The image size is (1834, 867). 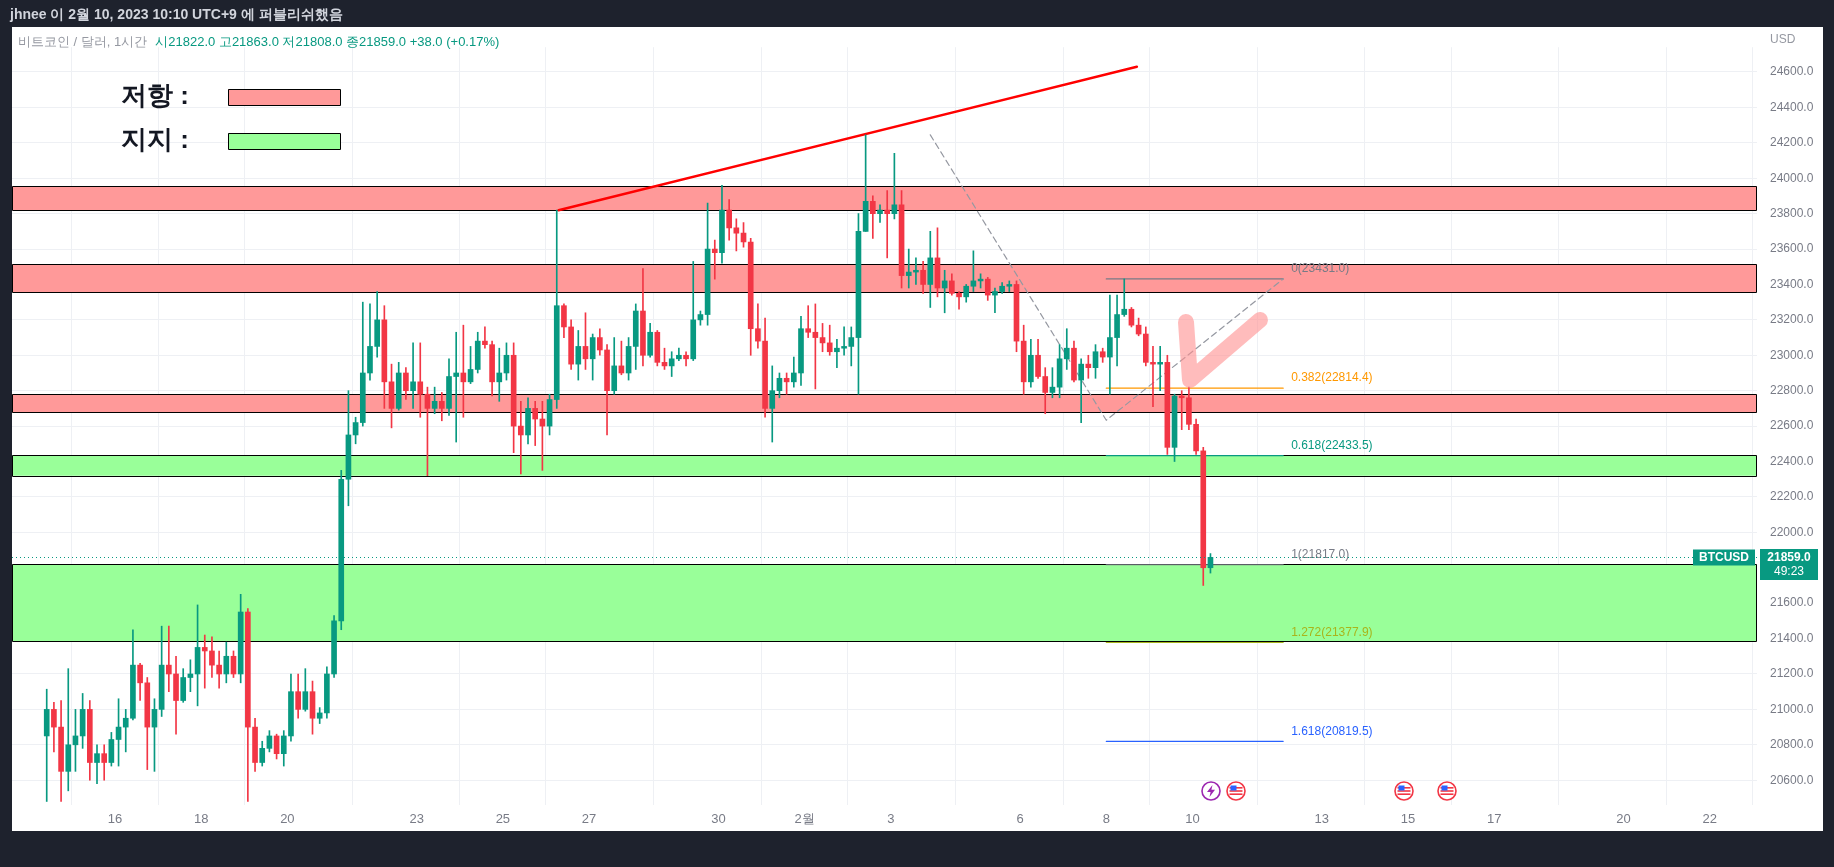 I want to click on legend-label: 저항 :, so click(x=155, y=95).